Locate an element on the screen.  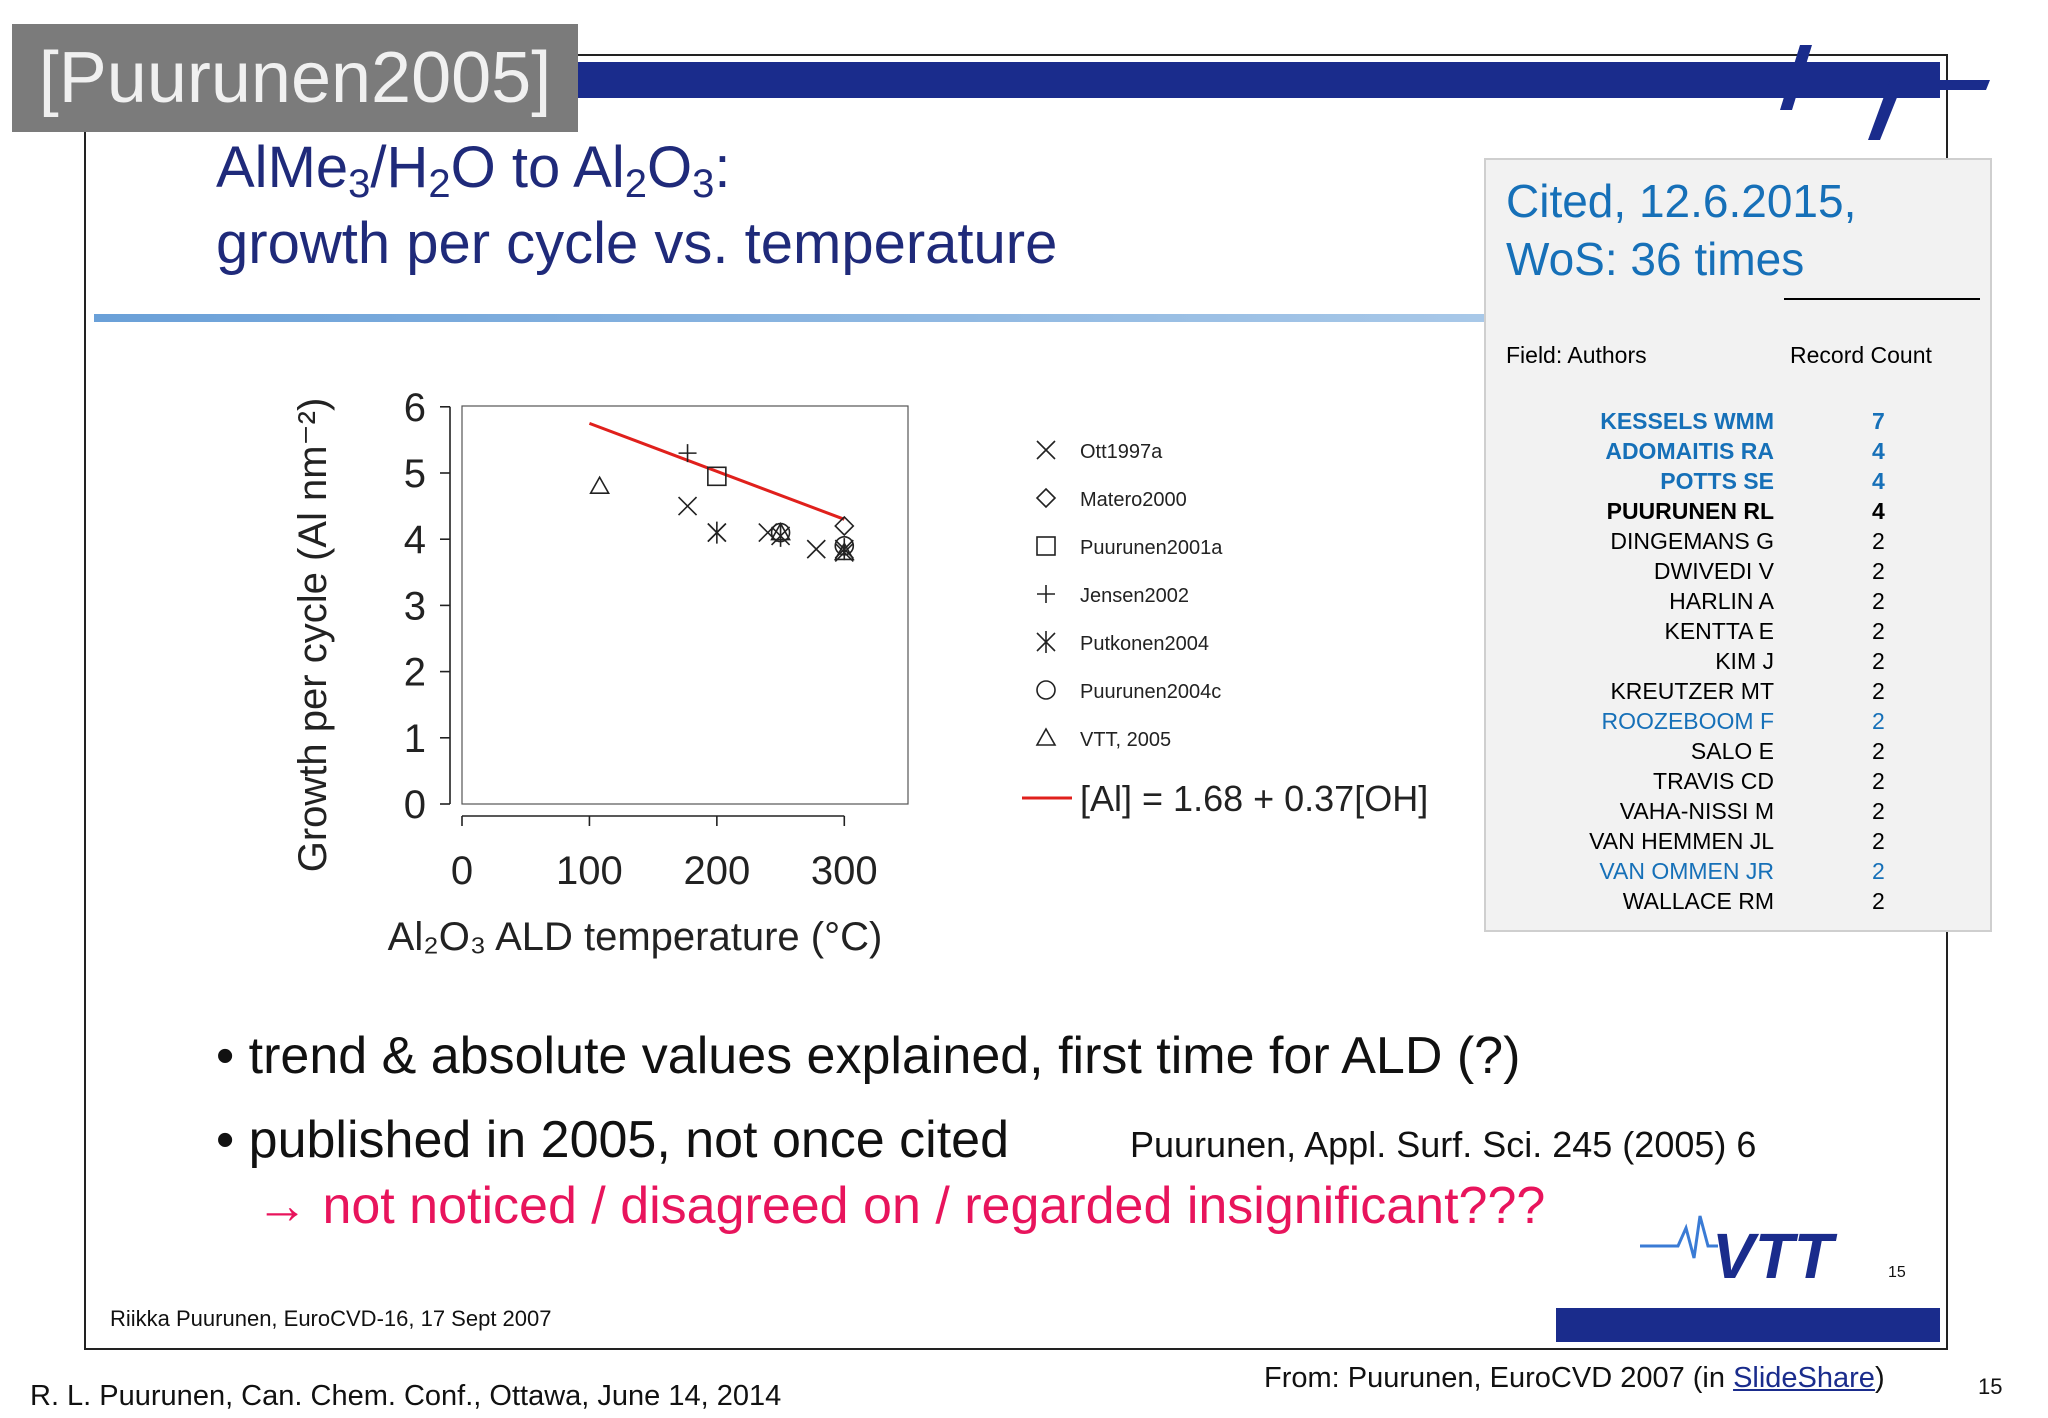
citation-heading-line1: Cited, 12.6.2015, is located at coordinates (1681, 201).